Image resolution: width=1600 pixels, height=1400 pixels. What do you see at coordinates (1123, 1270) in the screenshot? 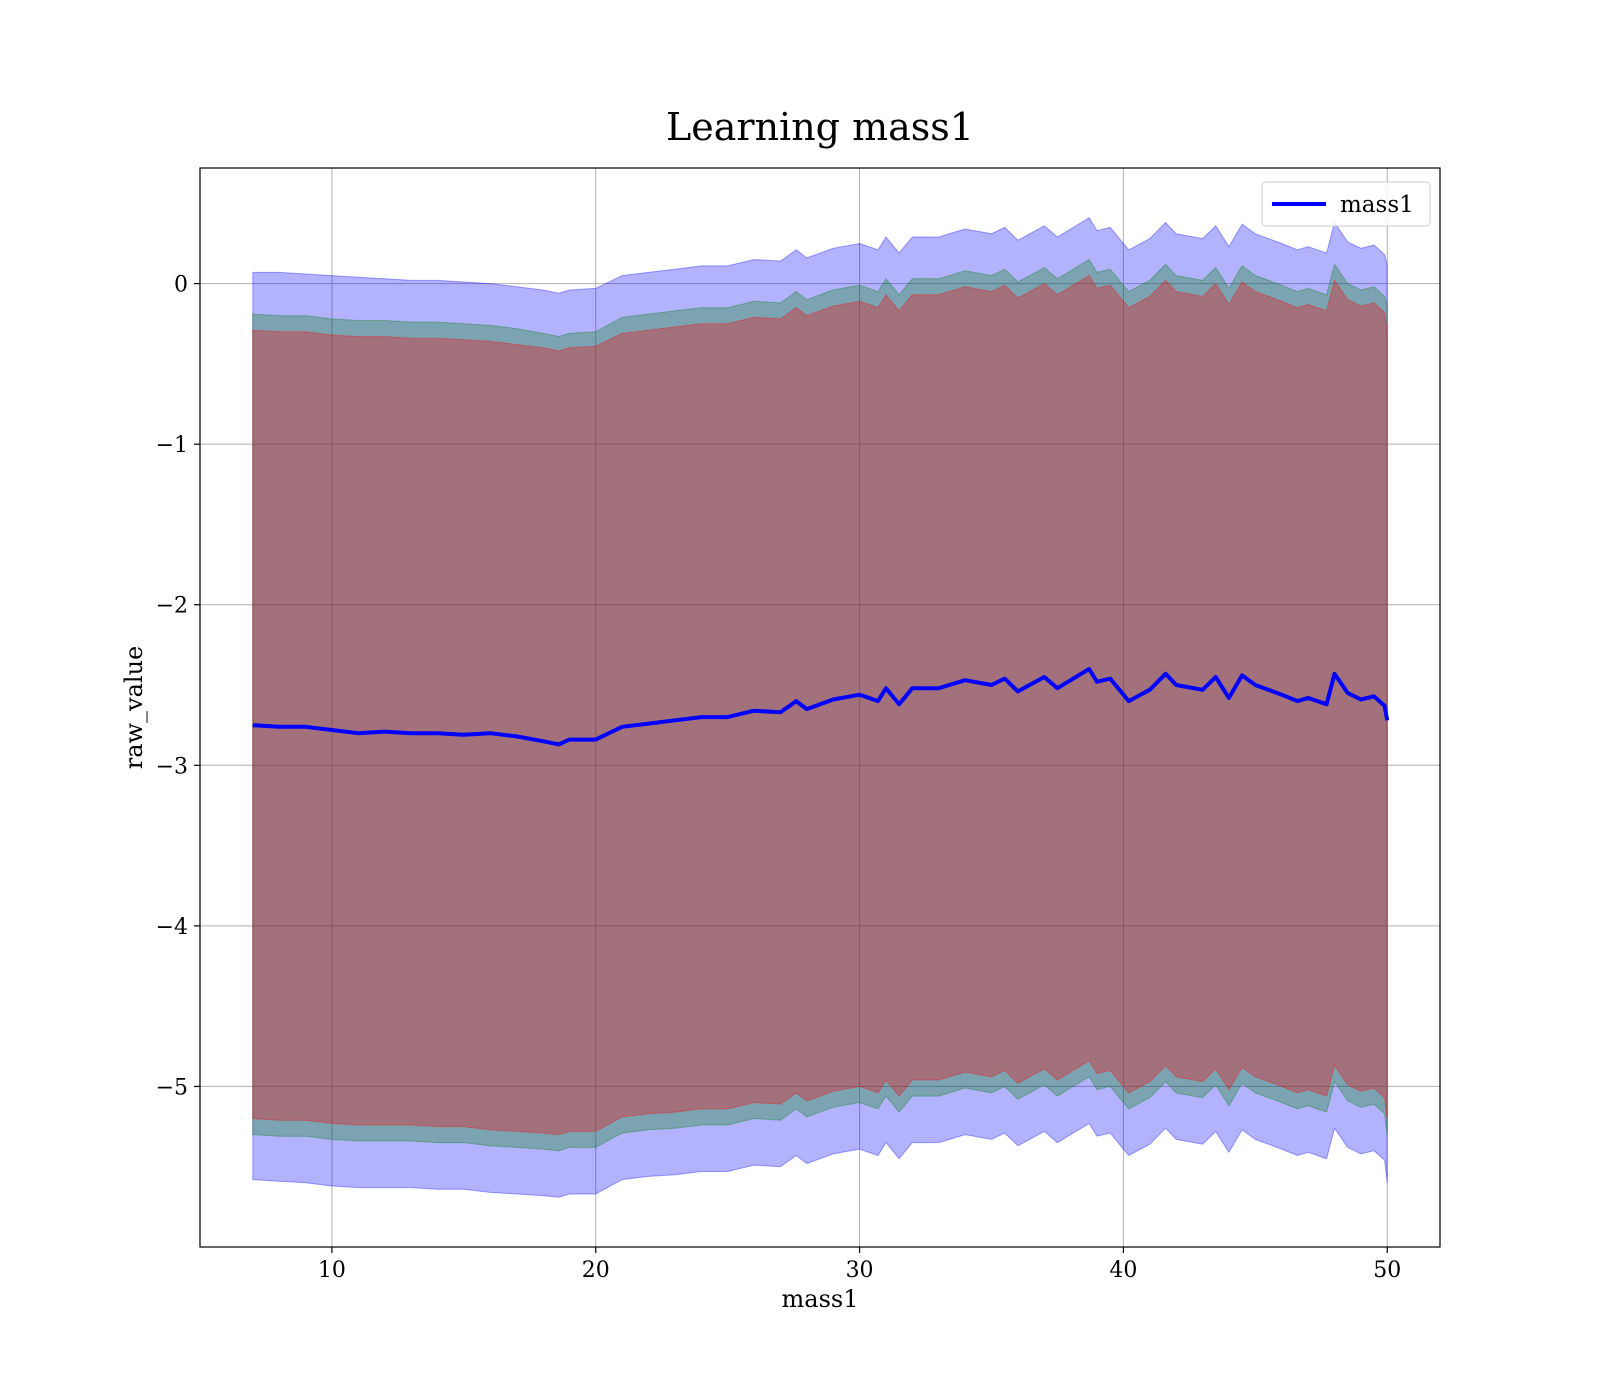
I see `x-tick-label: 40` at bounding box center [1123, 1270].